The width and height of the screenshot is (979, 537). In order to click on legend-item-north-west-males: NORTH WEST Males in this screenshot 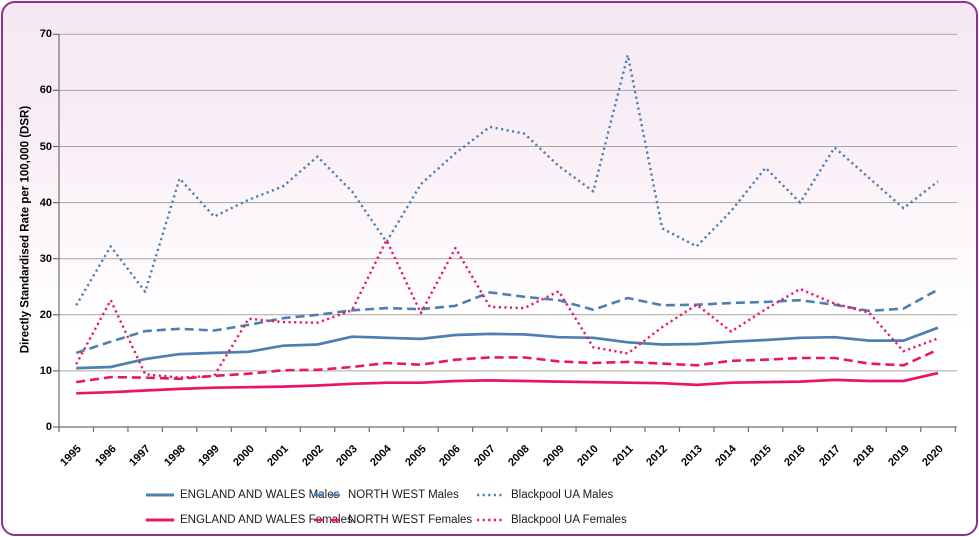, I will do `click(386, 495)`.